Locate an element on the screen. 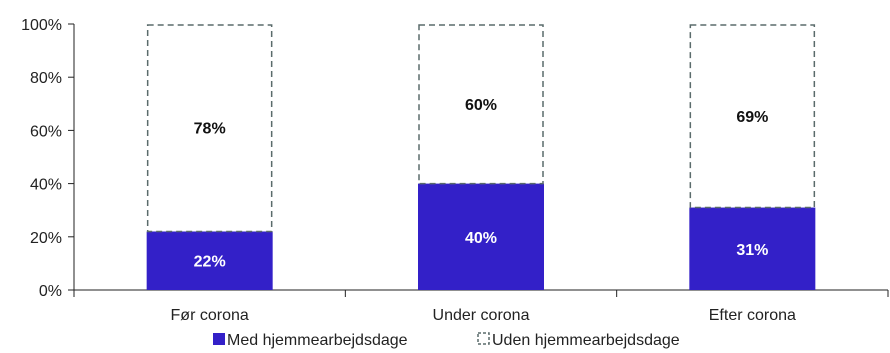  data-label-uden: 69% is located at coordinates (752, 117).